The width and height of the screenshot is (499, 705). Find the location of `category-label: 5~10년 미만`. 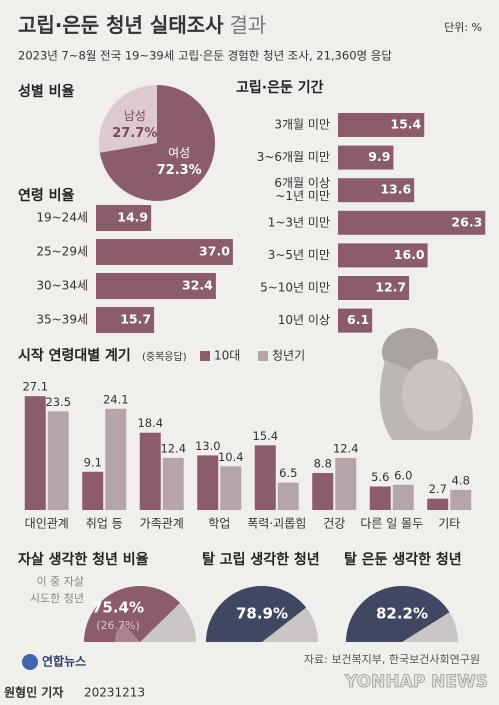

category-label: 5~10년 미만 is located at coordinates (295, 288).